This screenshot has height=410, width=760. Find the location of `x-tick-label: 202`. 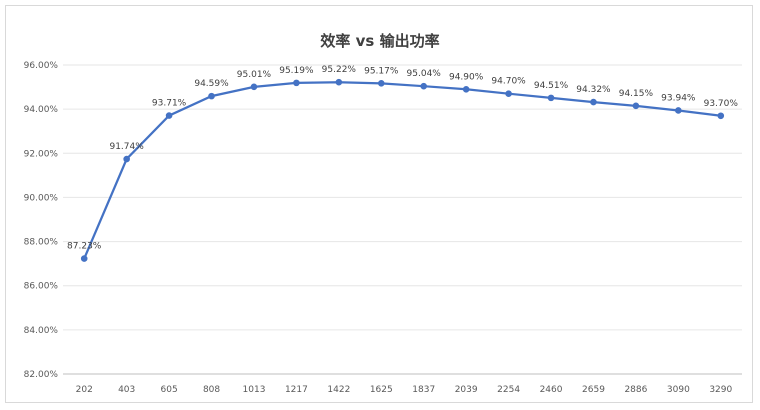

x-tick-label: 202 is located at coordinates (84, 390).